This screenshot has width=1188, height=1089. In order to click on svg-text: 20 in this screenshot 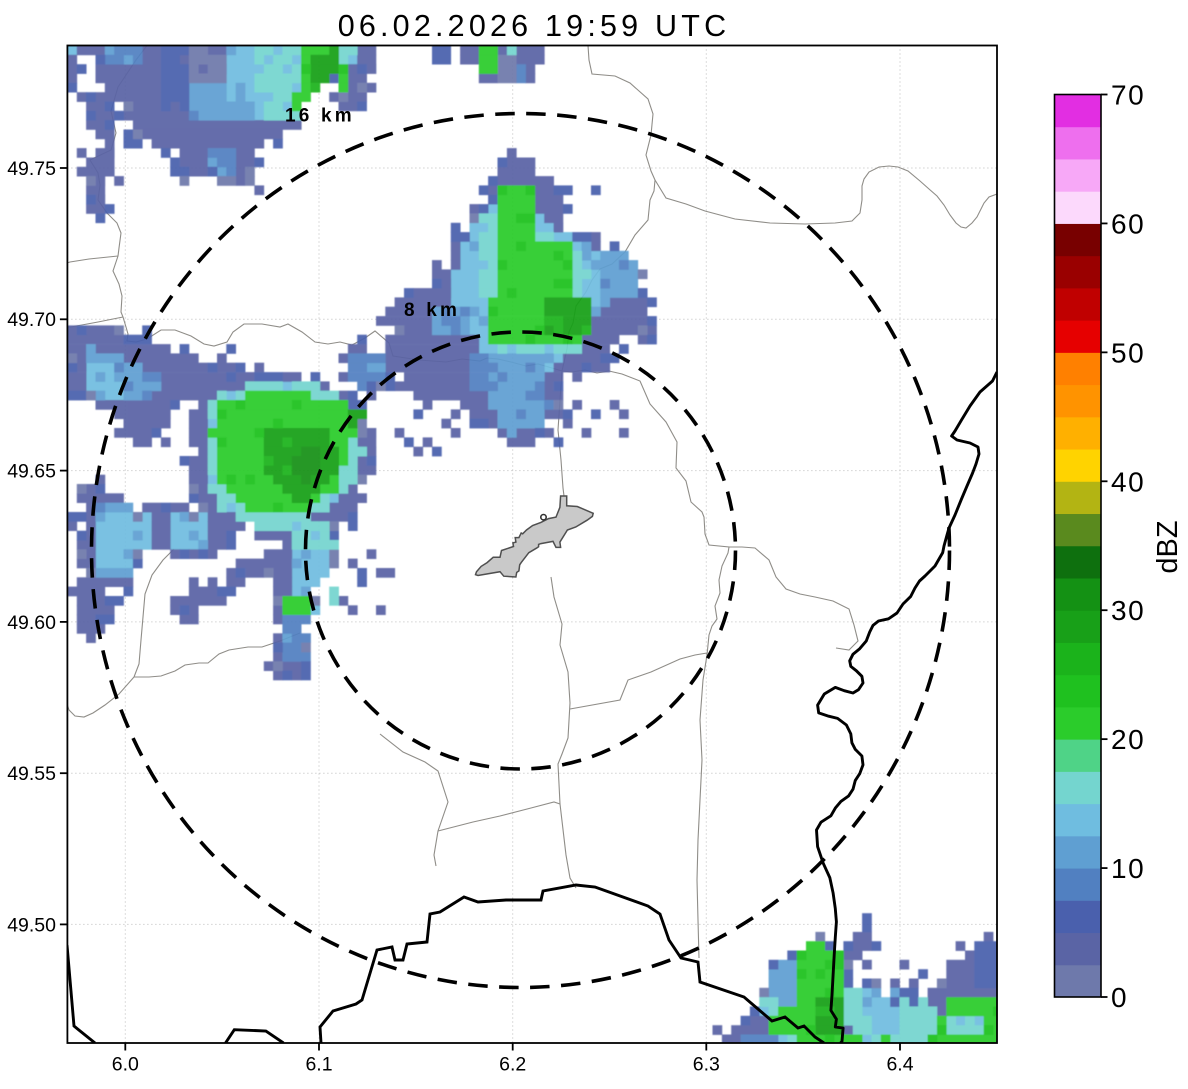, I will do `click(1128, 739)`.